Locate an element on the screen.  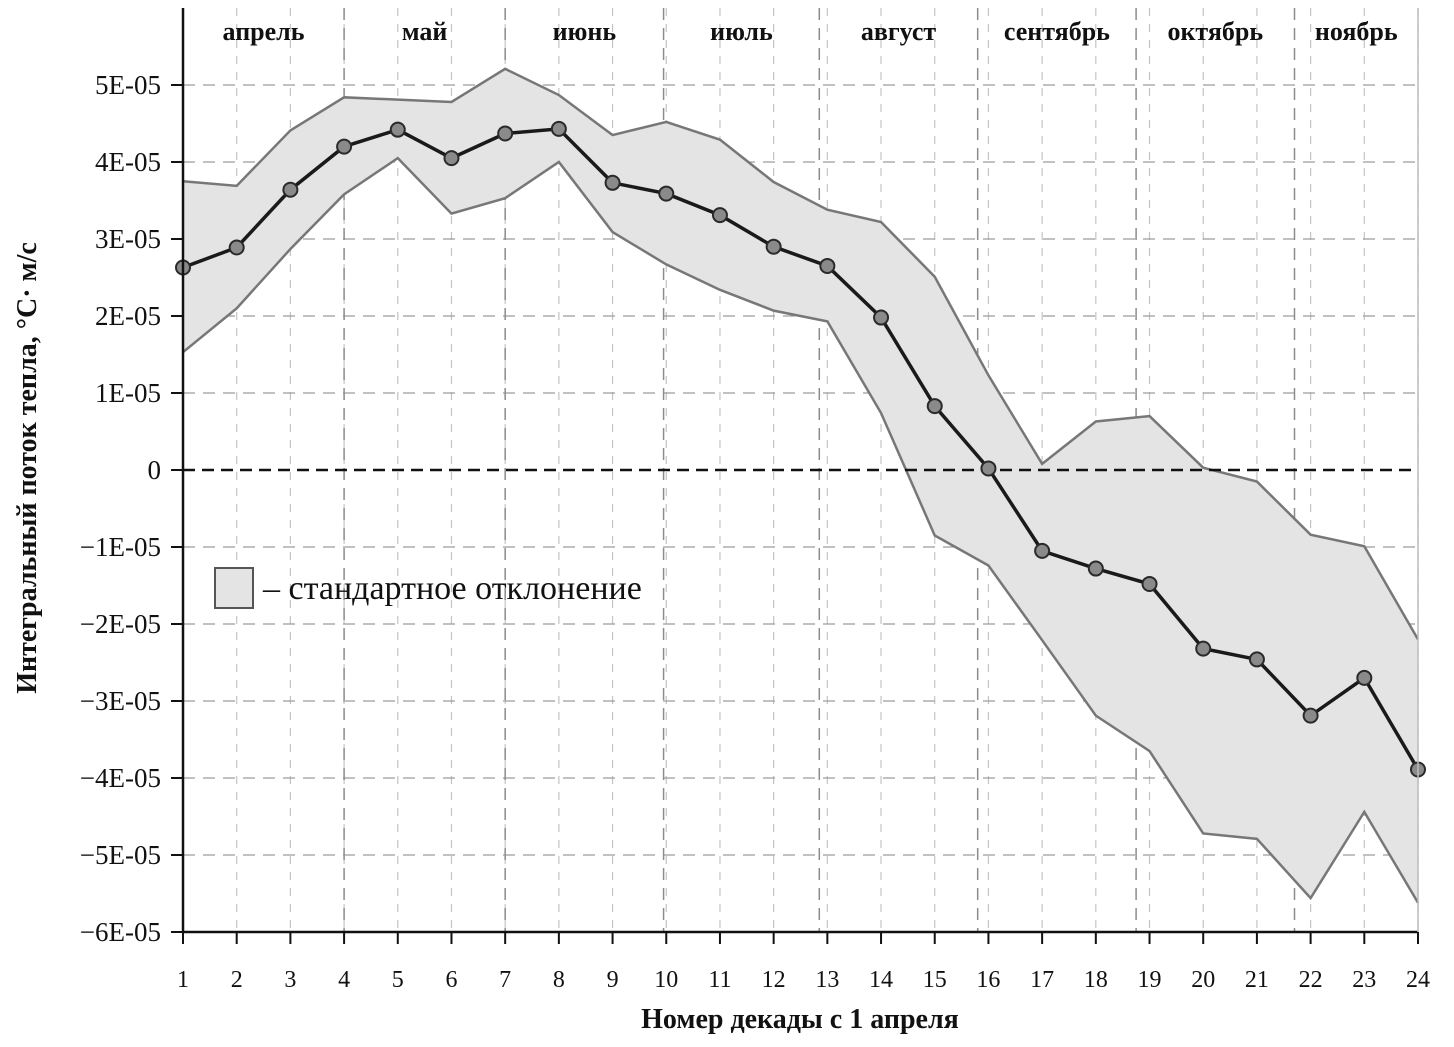
x-tick-label: 20 is located at coordinates (1203, 980).